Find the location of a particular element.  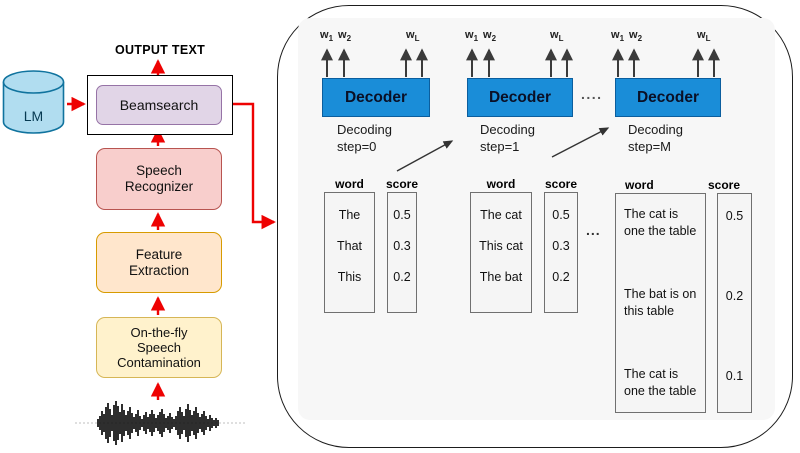

decoder-box-0: Decoder is located at coordinates (376, 97).